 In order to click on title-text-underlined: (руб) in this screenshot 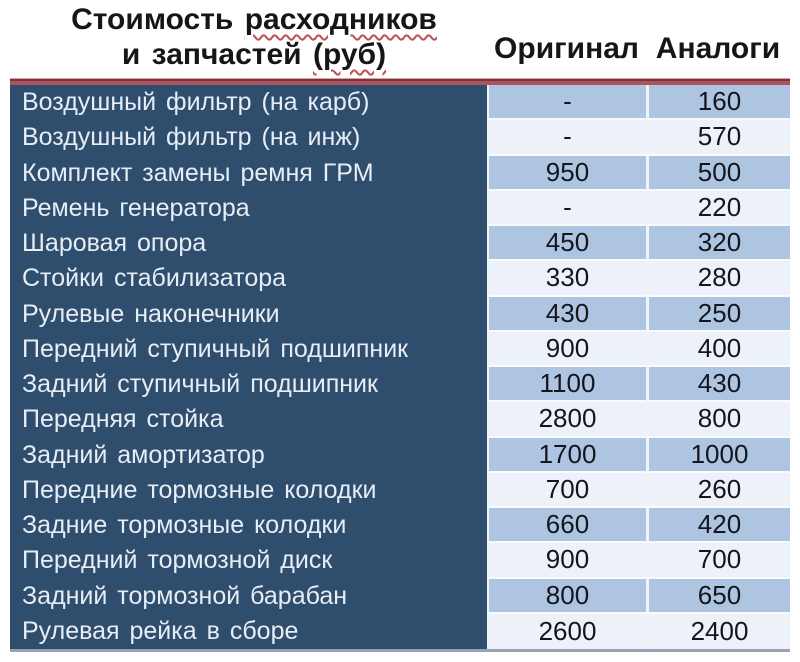, I will do `click(349, 54)`.